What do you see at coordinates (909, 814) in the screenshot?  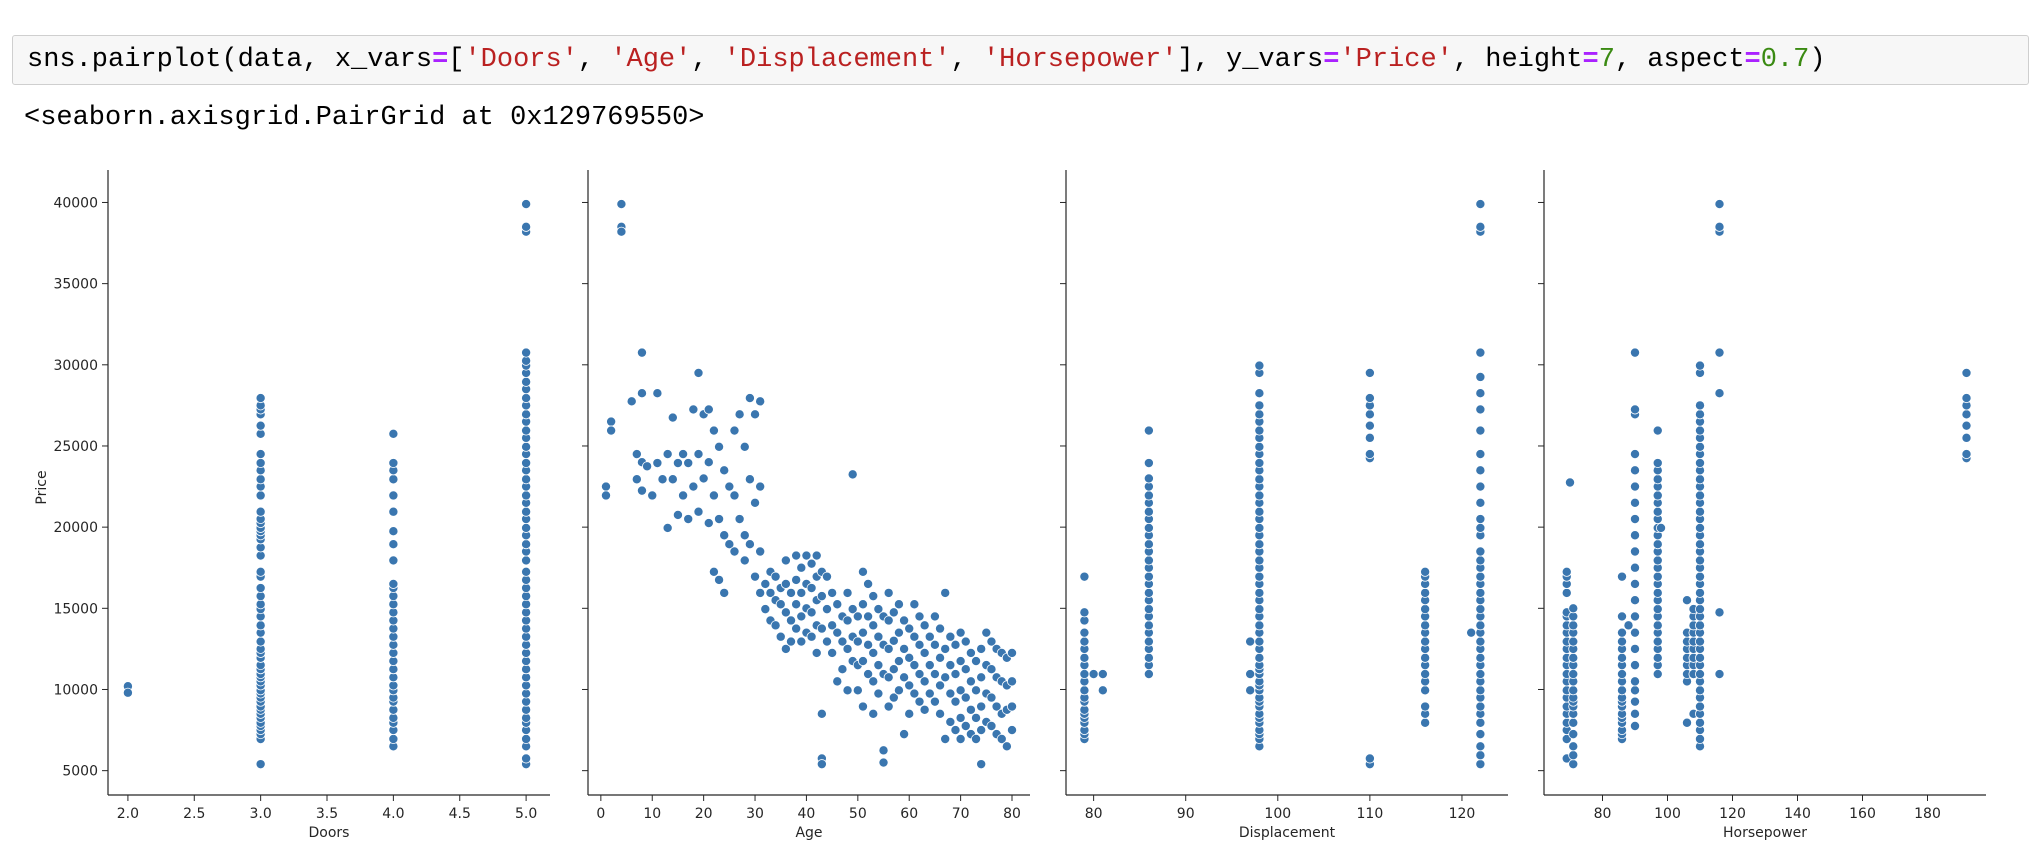 I see `x-tick-label: 60` at bounding box center [909, 814].